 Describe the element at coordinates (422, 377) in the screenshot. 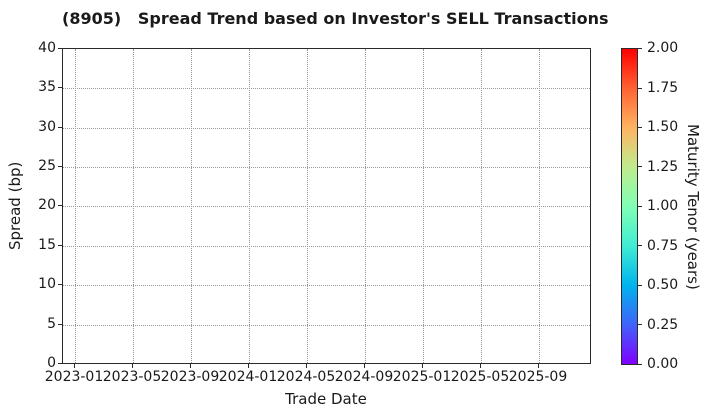

I see `x-tick-label: 2025-01` at that location.